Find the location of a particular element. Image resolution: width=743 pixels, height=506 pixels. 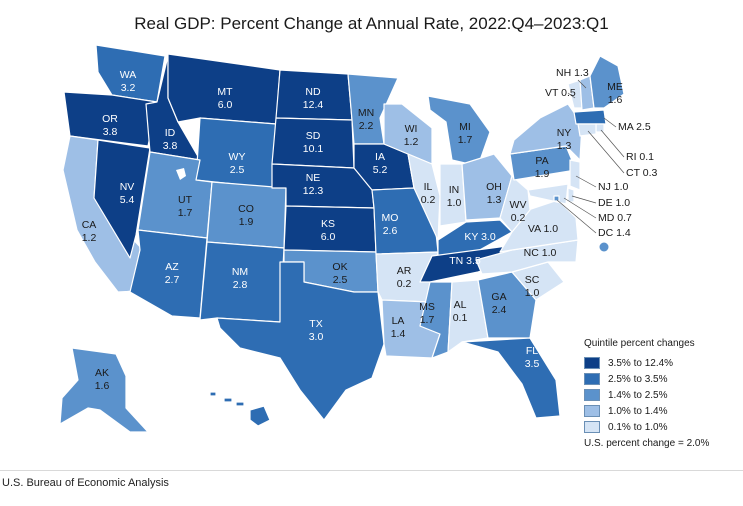

state-label-sc: SC is located at coordinates (532, 280).